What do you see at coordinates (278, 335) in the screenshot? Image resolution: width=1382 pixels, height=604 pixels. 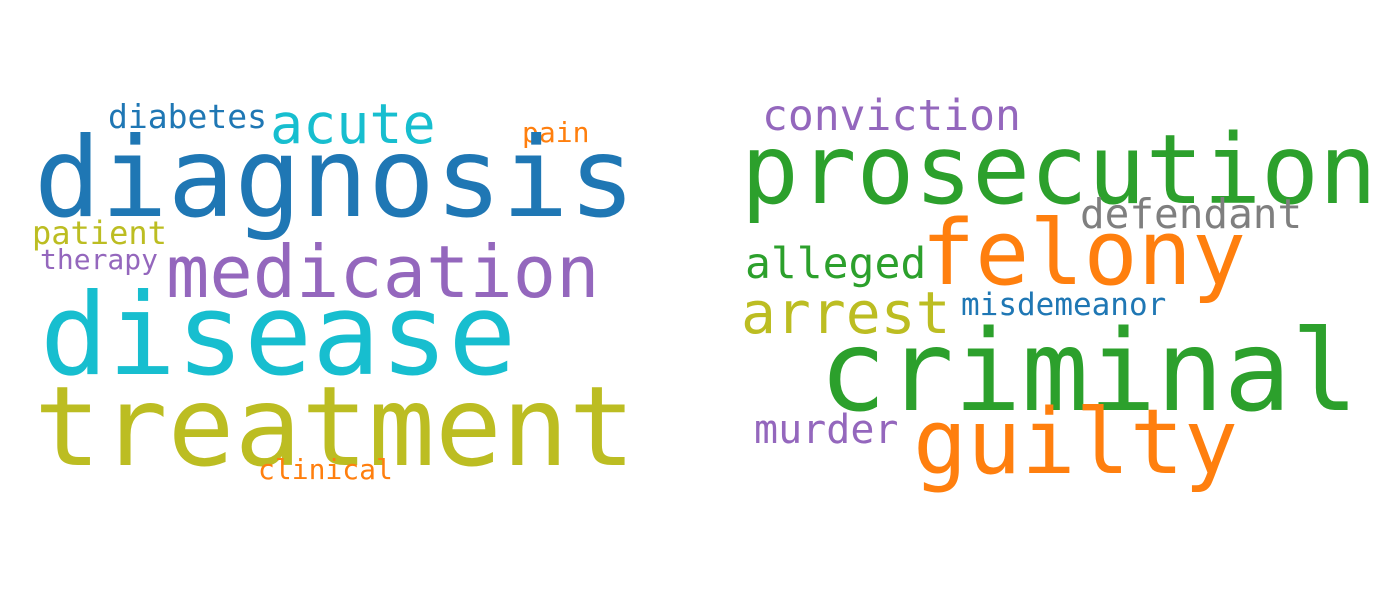 I see `word-disease: disease` at bounding box center [278, 335].